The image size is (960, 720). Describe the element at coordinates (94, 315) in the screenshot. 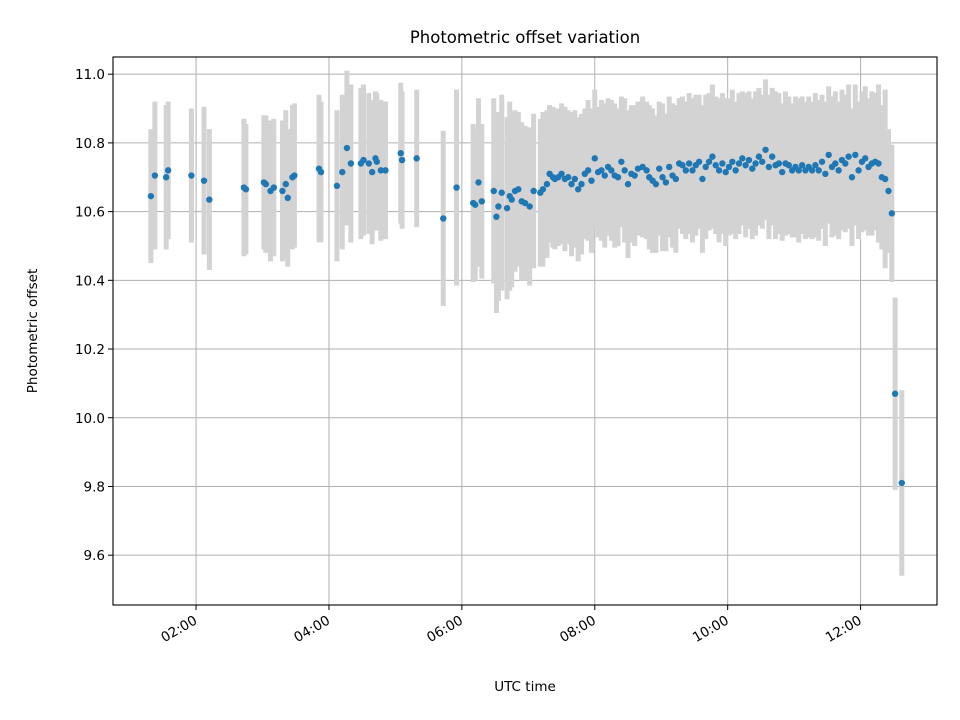

I see `y-axis-ticks: 9.6 9.8 10.0 10.2 10.4 10.6 10.8 11.0` at that location.